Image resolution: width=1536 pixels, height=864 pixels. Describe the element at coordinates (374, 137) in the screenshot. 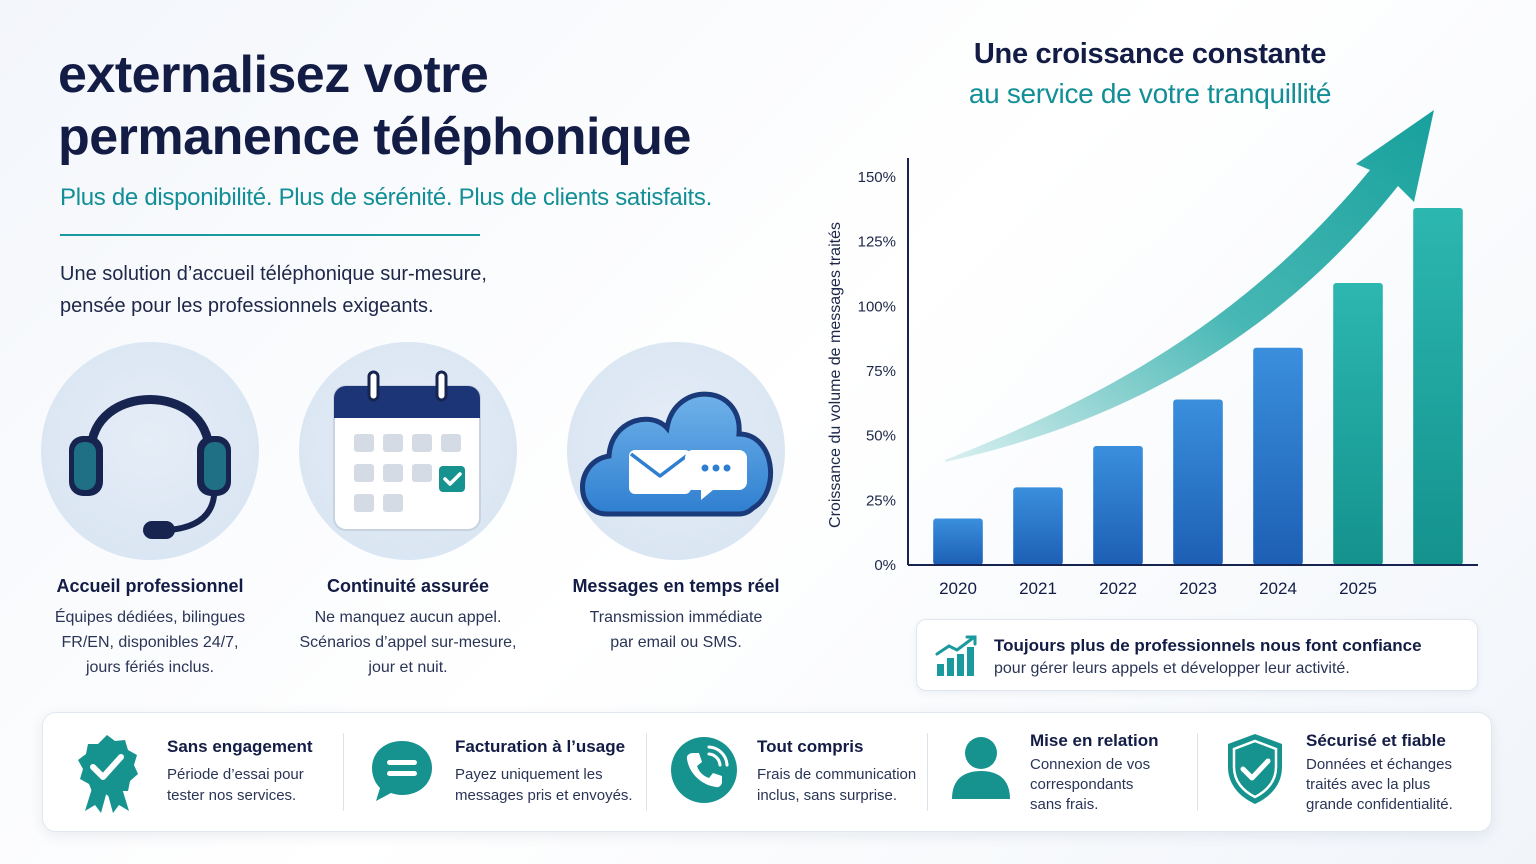

I see `page-title-line2: permanence téléphonique` at that location.